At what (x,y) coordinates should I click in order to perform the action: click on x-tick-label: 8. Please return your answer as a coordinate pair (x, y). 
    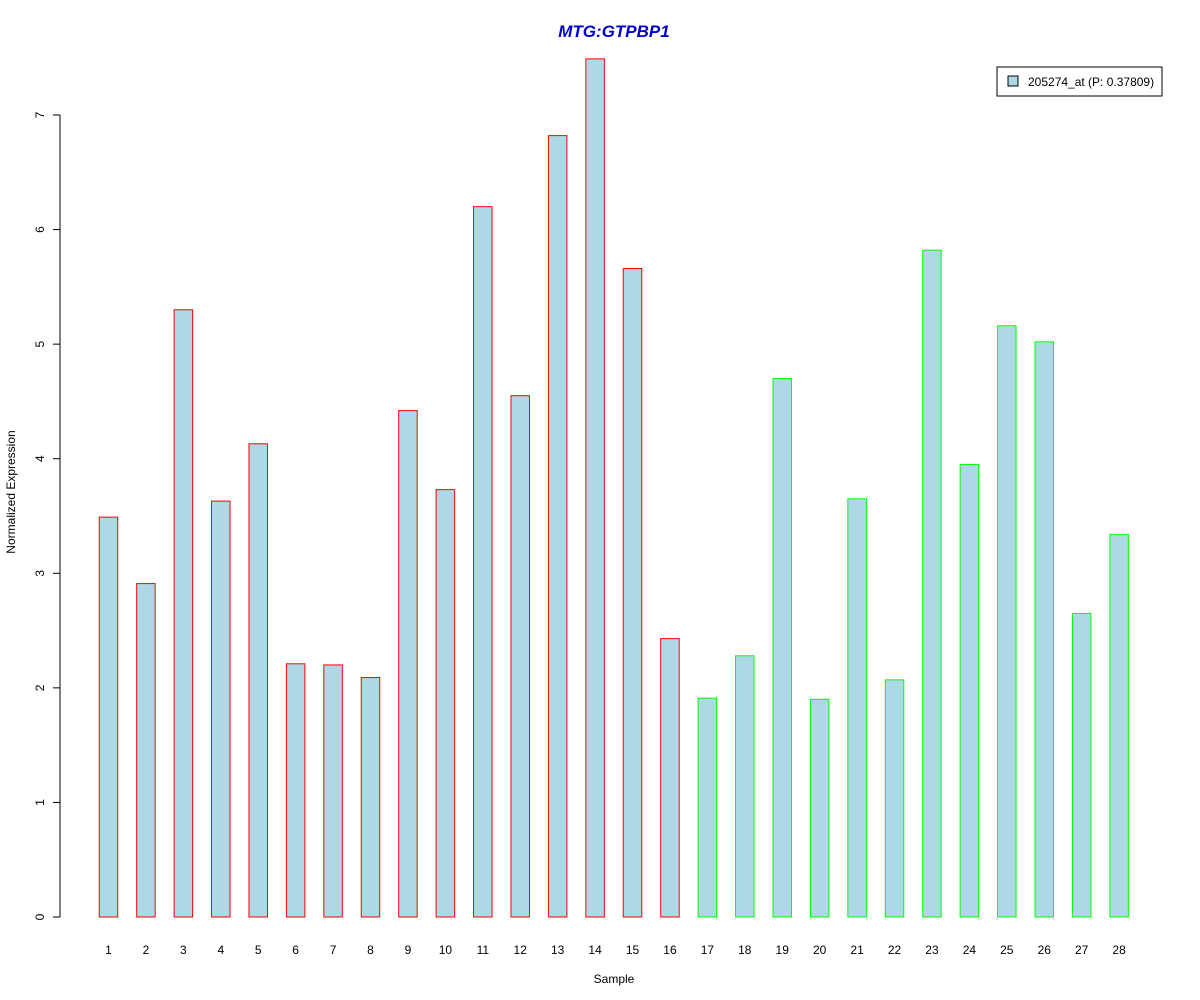
    Looking at the image, I should click on (370, 950).